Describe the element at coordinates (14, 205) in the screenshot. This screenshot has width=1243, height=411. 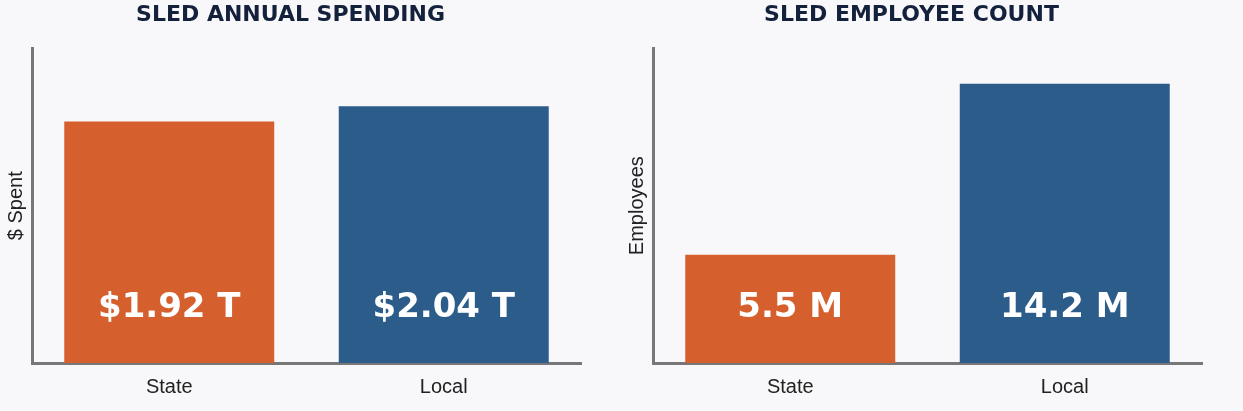
I see `y-axis-title: $ Spent` at that location.